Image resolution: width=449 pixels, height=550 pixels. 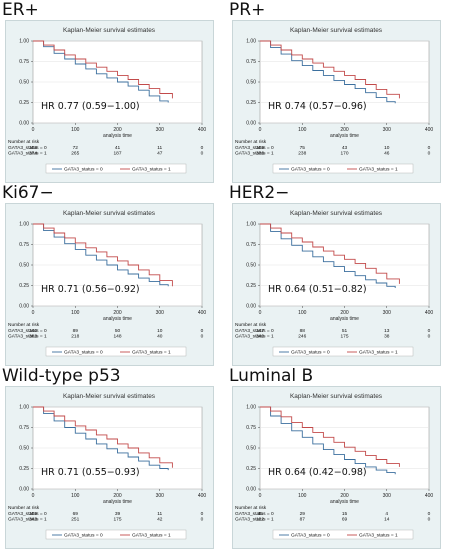 I want to click on hazard-ratio-annotation: HR 0.74 (0.57−0.96), so click(x=317, y=106).